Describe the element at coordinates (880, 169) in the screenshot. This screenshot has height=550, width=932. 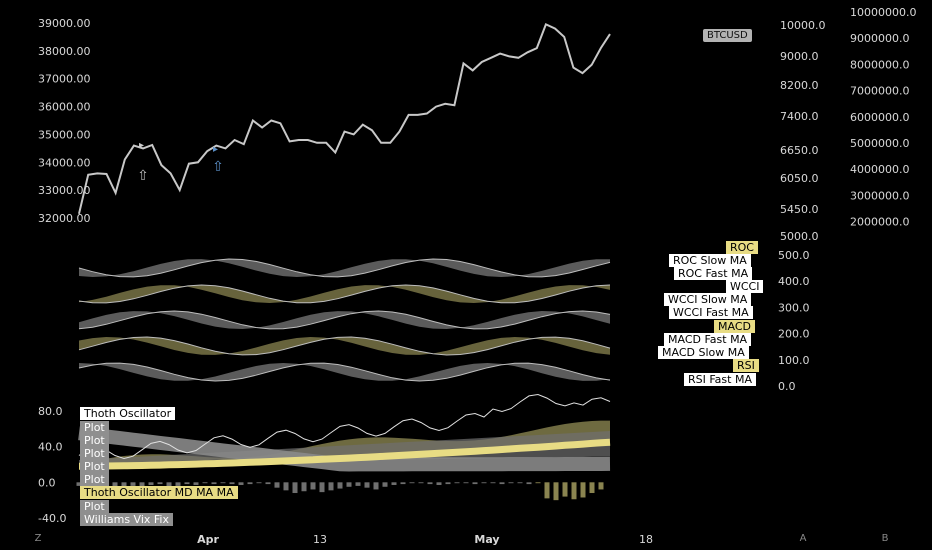
I see `right-axis-tick: 4000000.0` at that location.